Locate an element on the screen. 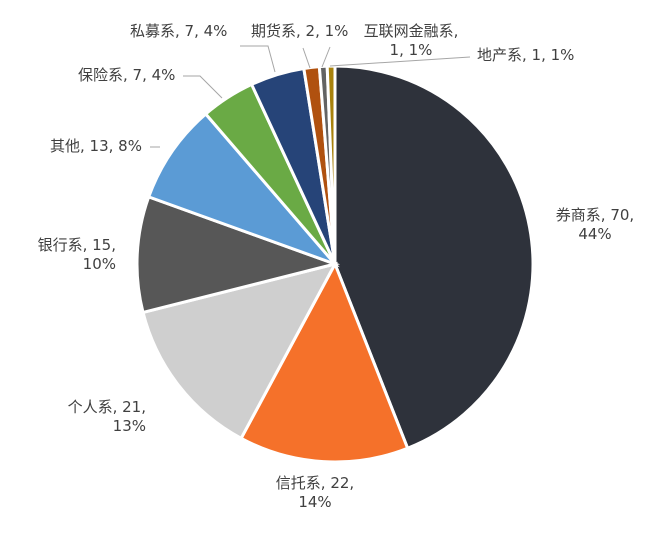 This screenshot has width=660, height=536. leader-line-dichan is located at coordinates (400, 61).